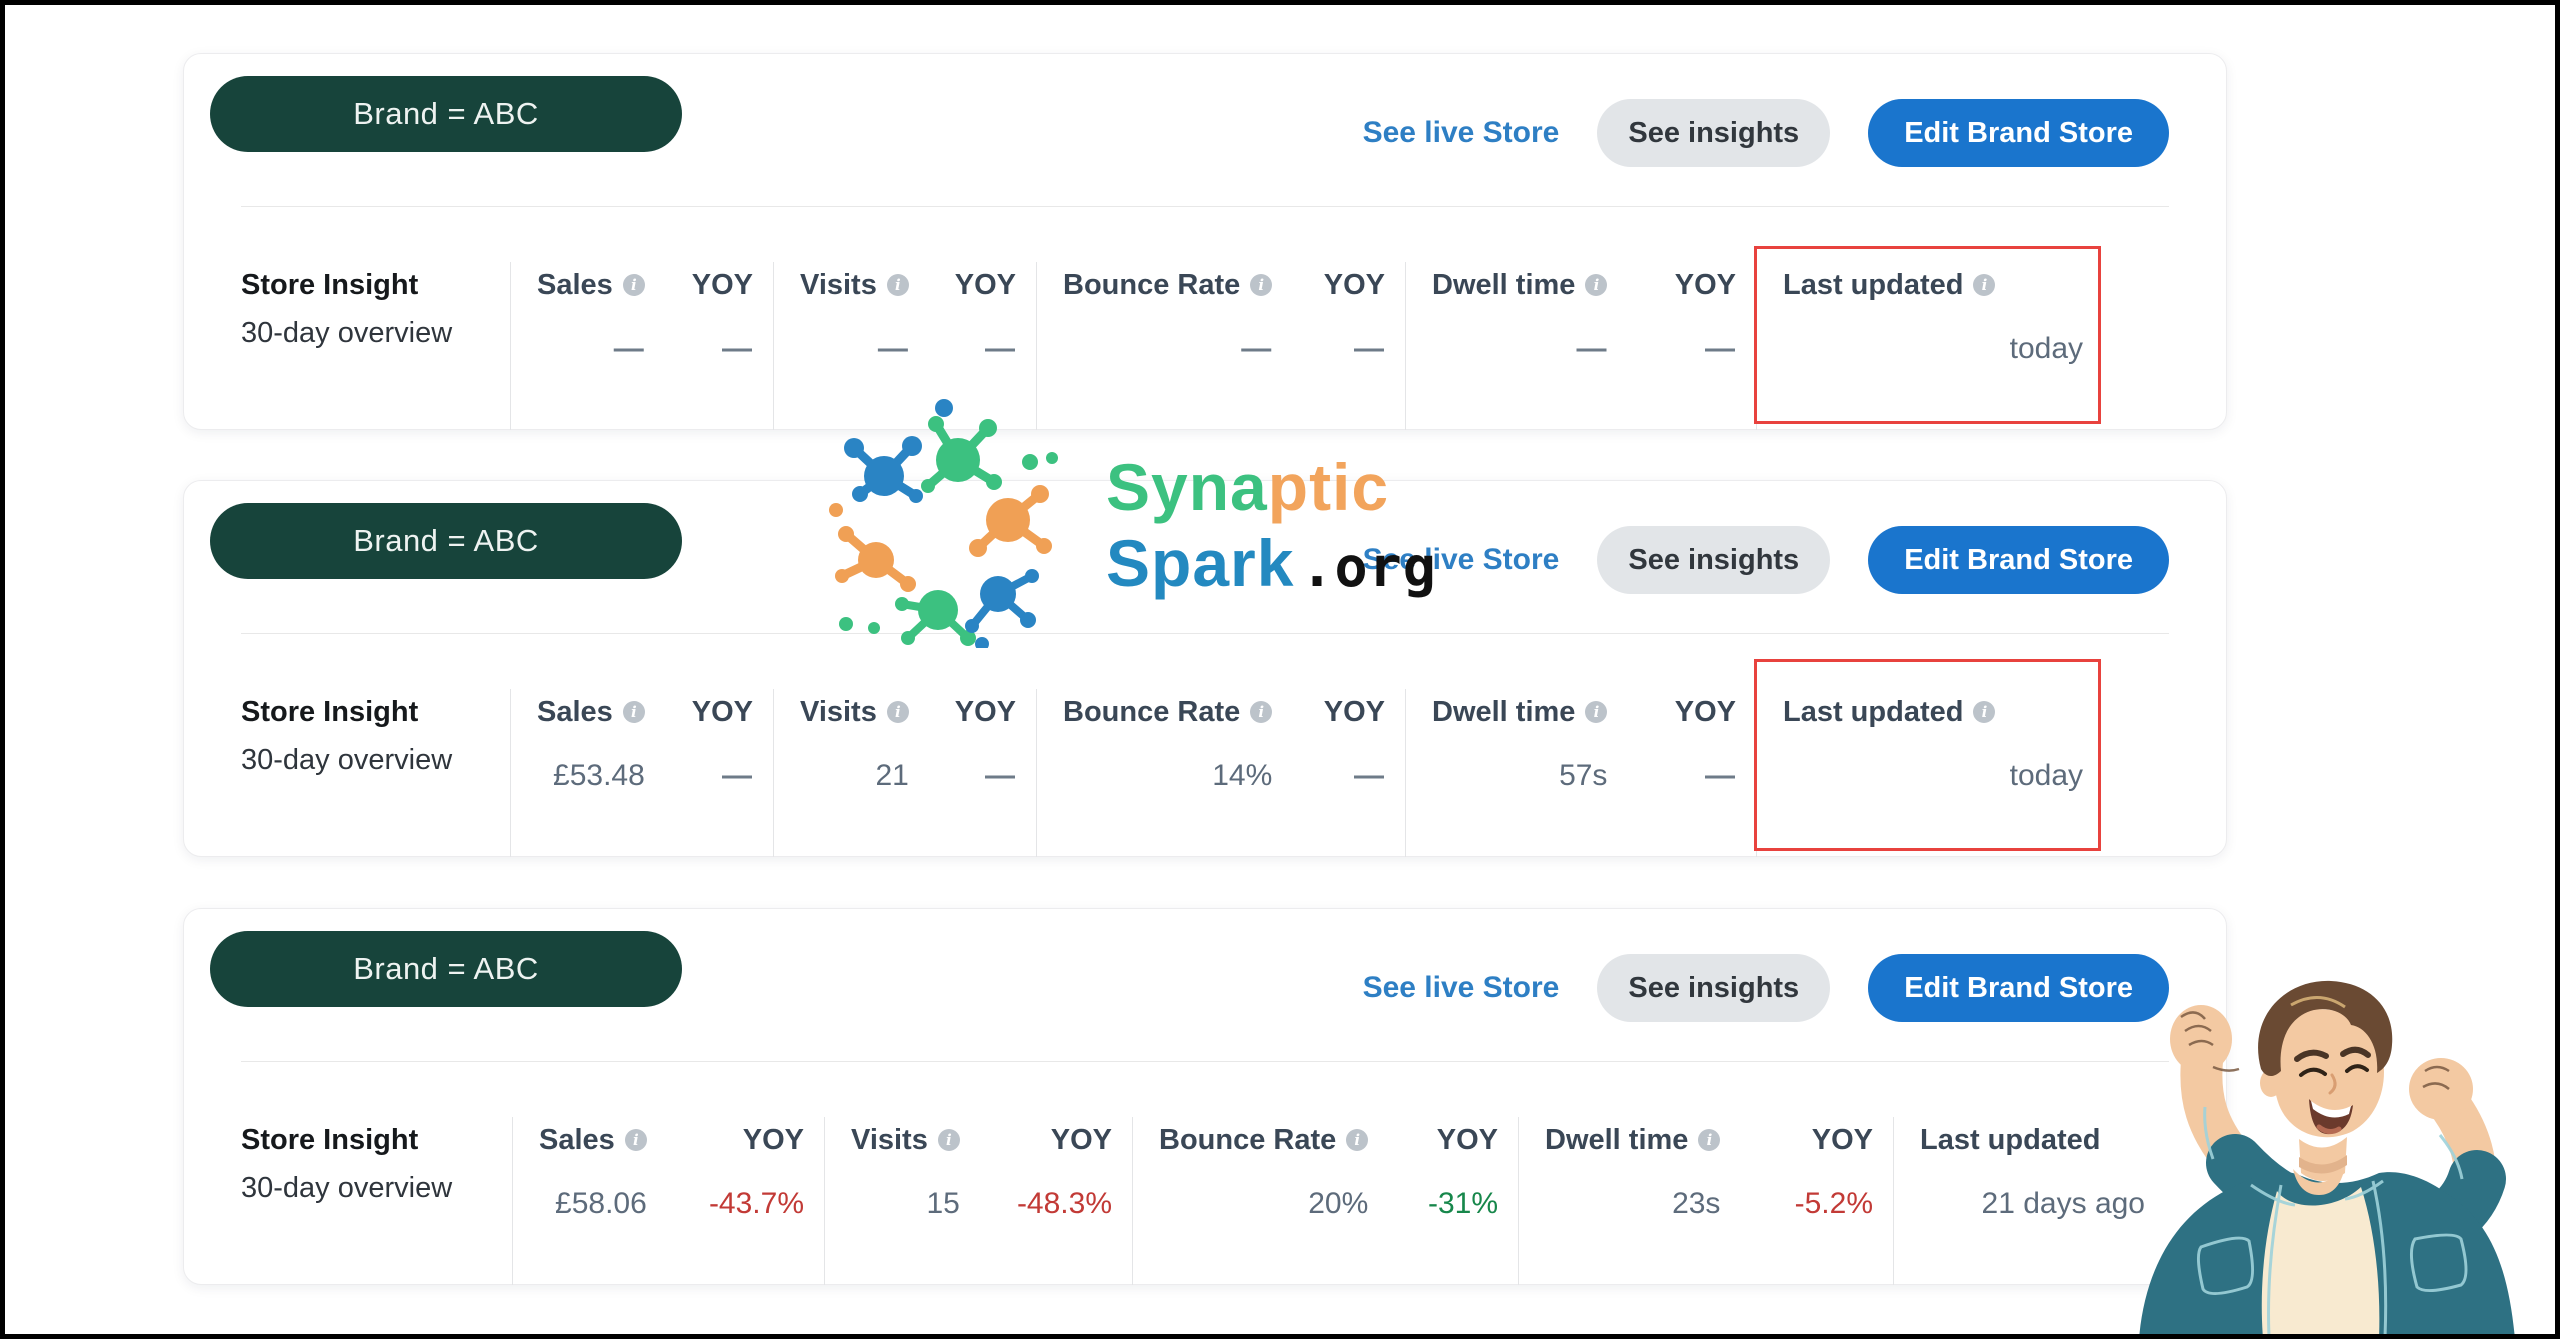 Image resolution: width=2560 pixels, height=1339 pixels. Describe the element at coordinates (943, 1203) in the screenshot. I see `visits-value: 15` at that location.